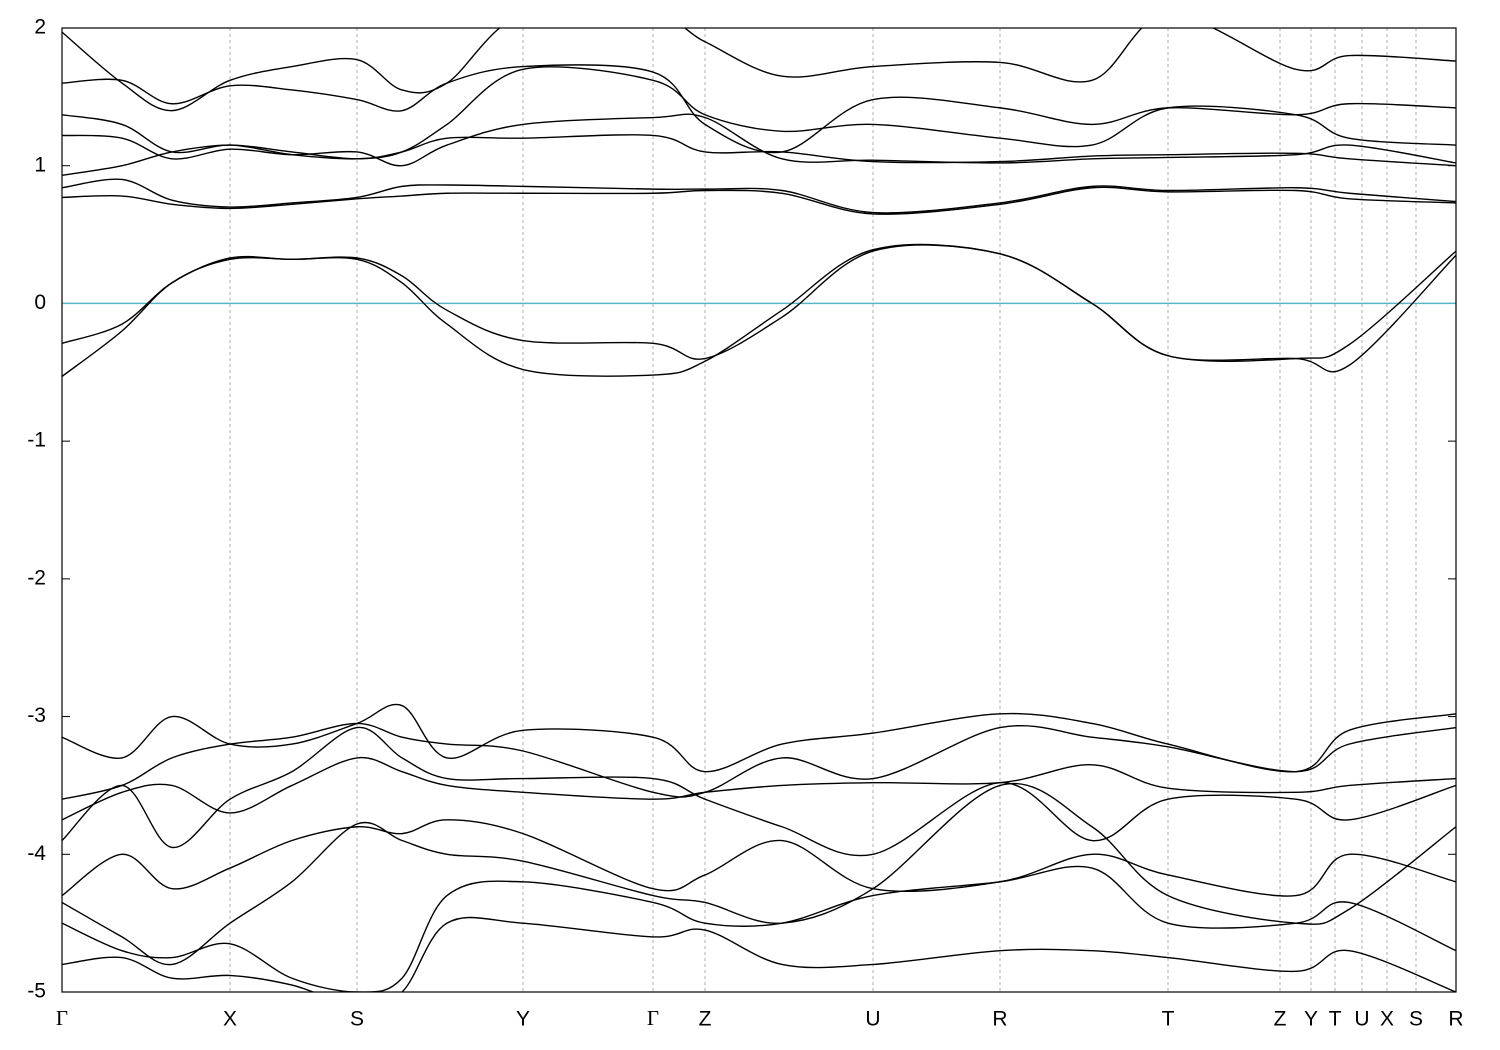 This screenshot has height=1050, width=1500. Describe the element at coordinates (36, 577) in the screenshot. I see `y-tick-label: -2` at that location.